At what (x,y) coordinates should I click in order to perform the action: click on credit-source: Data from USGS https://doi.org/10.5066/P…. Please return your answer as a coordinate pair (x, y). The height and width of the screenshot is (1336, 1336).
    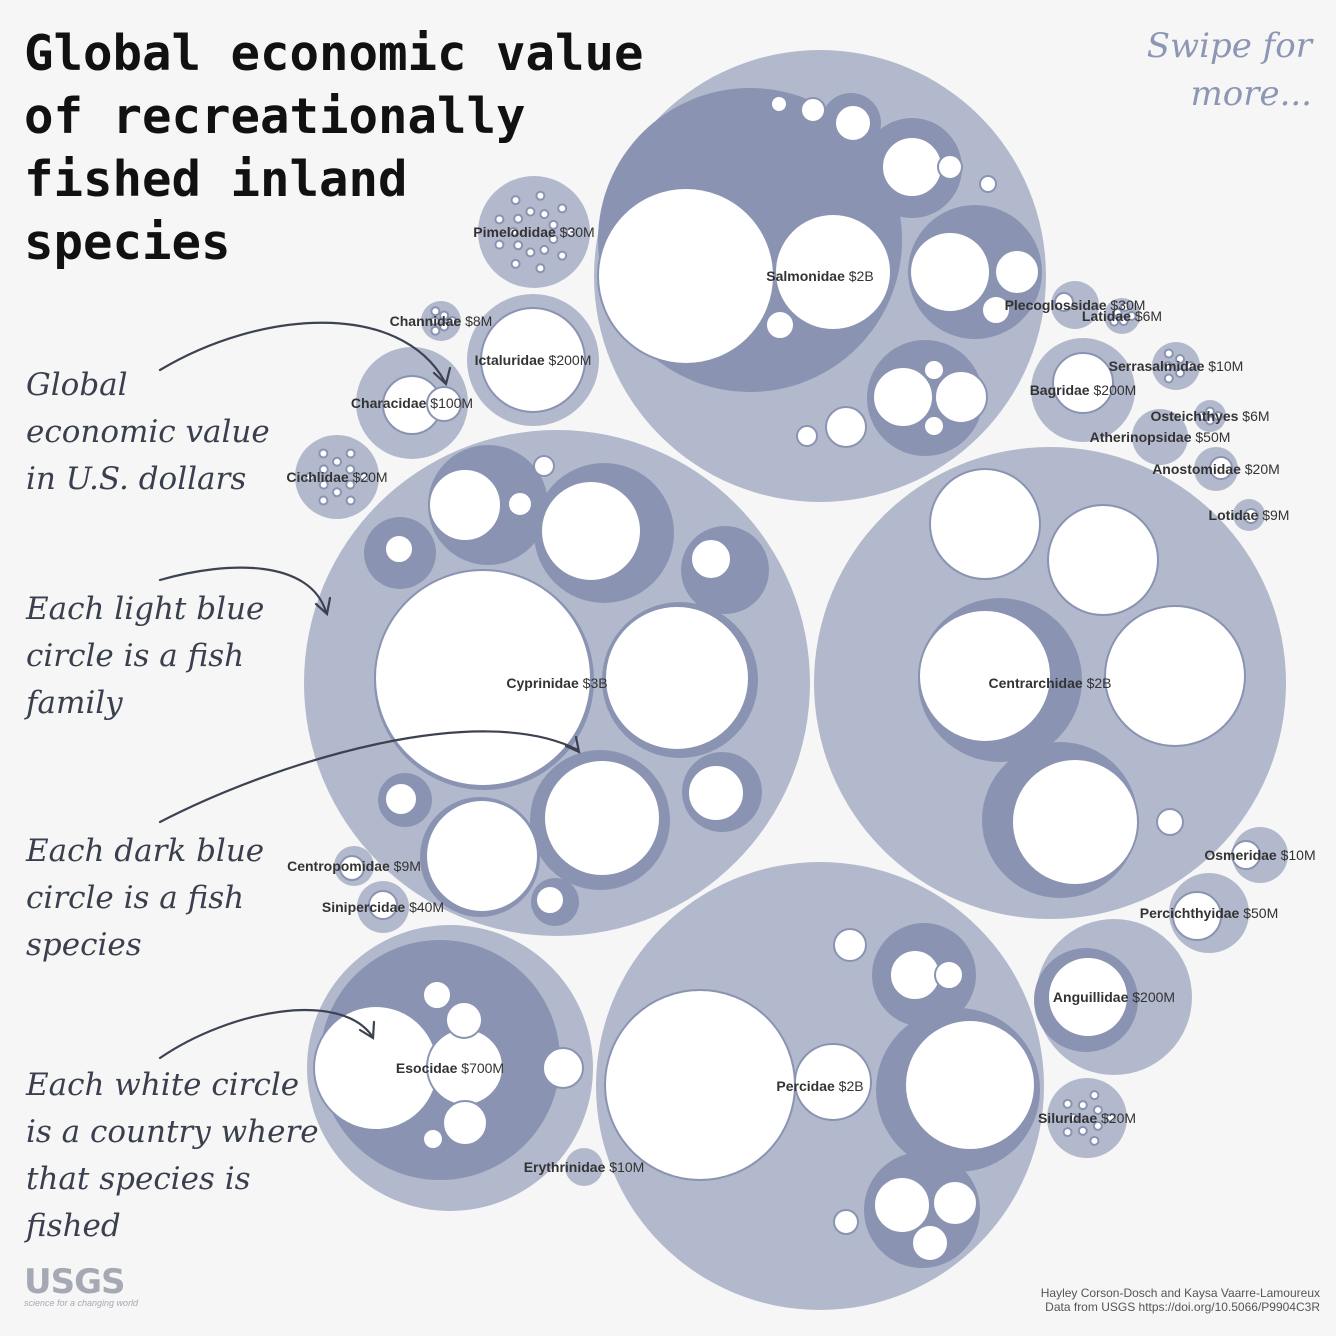
    Looking at the image, I should click on (1182, 1307).